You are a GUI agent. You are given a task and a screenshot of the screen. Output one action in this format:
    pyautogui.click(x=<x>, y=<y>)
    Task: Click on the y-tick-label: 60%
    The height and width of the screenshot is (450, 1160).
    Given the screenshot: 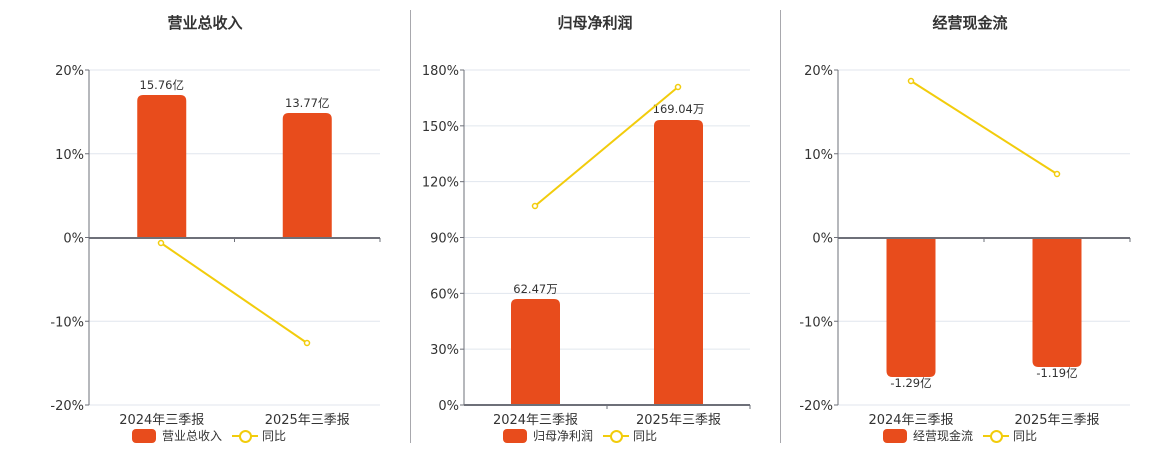 What is the action you would take?
    pyautogui.click(x=444, y=294)
    